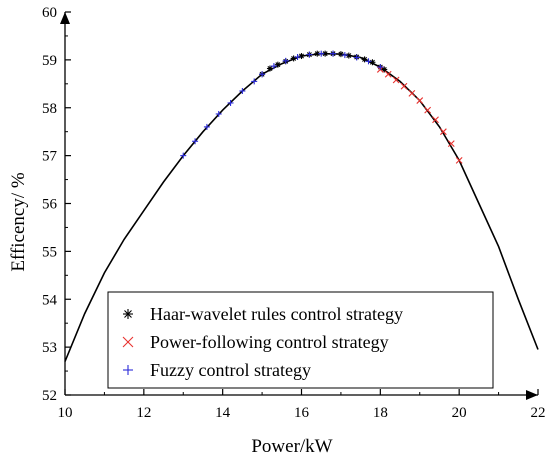 The height and width of the screenshot is (467, 550). I want to click on x-tick-label: 14, so click(223, 413).